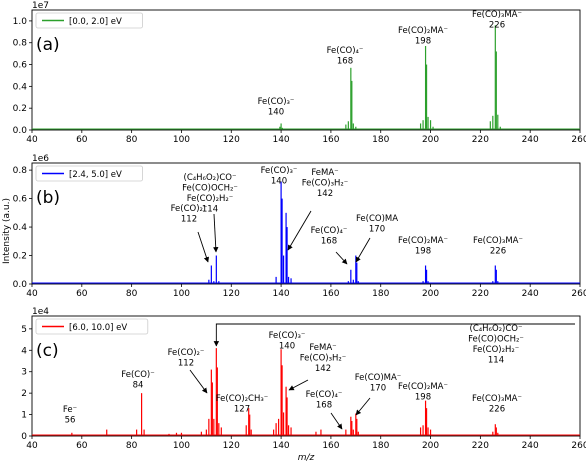 The width and height of the screenshot is (586, 463). What do you see at coordinates (48, 198) in the screenshot?
I see `panel-letter: (b)` at bounding box center [48, 198].